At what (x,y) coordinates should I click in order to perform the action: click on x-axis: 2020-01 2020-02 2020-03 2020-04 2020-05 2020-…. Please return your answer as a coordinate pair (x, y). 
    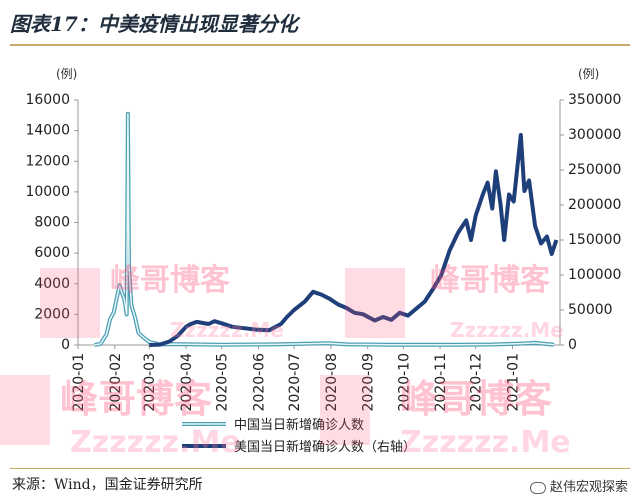
    Looking at the image, I should click on (315, 378).